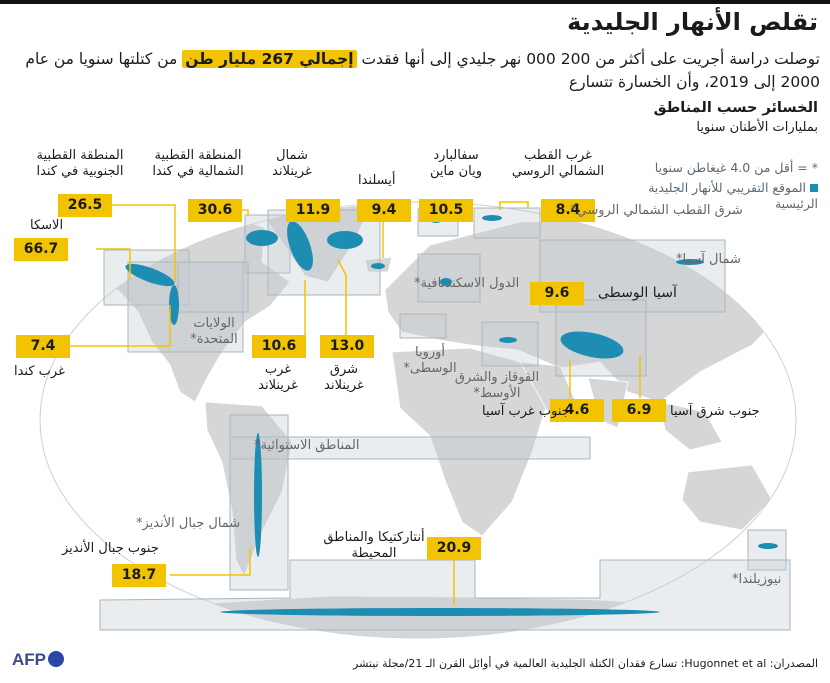  Describe the element at coordinates (378, 266) in the screenshot. I see `glacier-iceland` at that location.